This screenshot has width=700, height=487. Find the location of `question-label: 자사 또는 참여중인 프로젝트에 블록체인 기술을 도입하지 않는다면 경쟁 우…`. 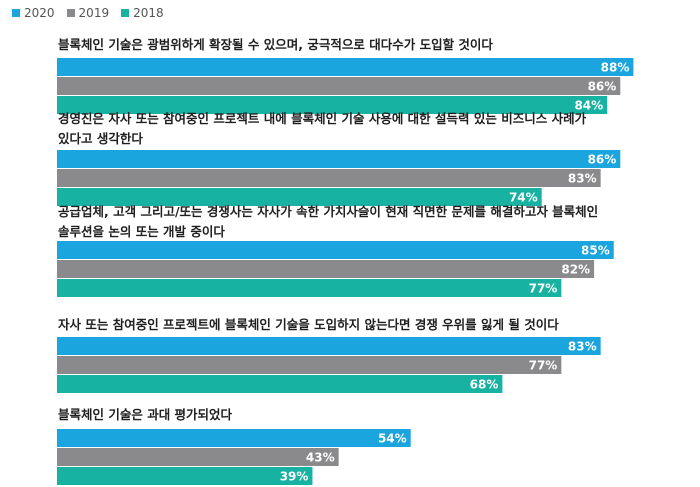

question-label: 자사 또는 참여중인 프로젝트에 블록체인 기술을 도입하지 않는다면 경쟁 우… is located at coordinates (308, 324).